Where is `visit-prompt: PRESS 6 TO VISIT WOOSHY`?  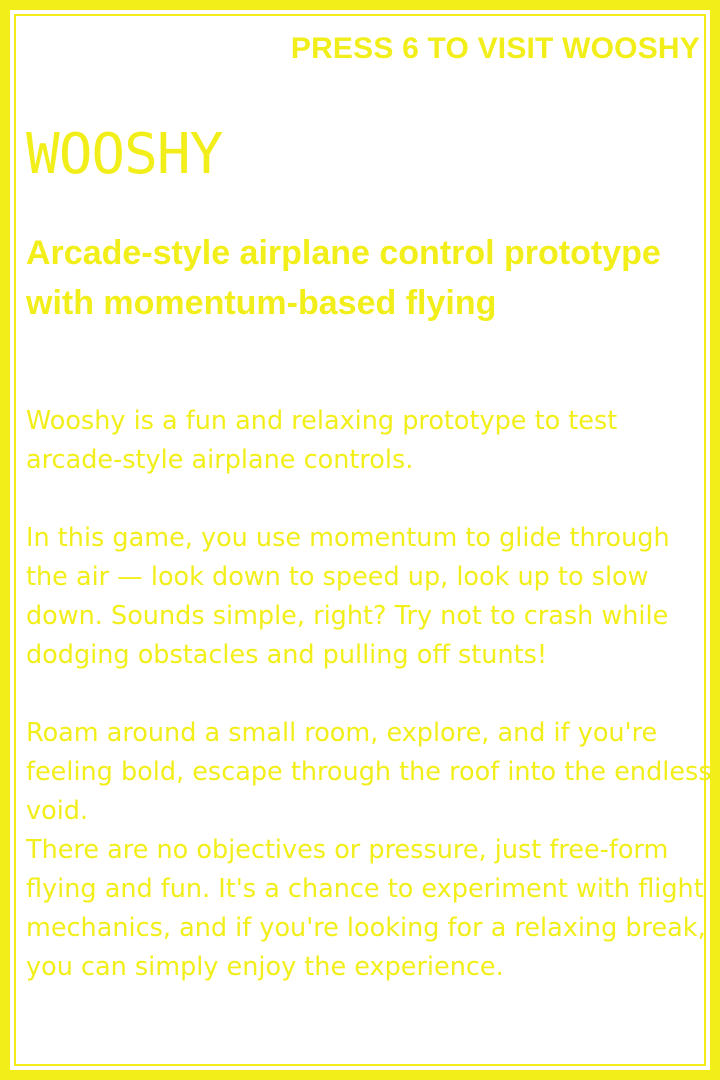 visit-prompt: PRESS 6 TO VISIT WOOSHY is located at coordinates (495, 48).